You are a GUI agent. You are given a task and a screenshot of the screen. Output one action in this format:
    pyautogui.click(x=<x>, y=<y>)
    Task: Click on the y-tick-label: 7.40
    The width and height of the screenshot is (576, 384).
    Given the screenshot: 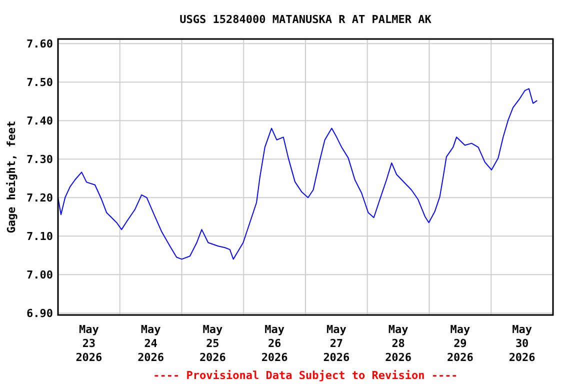 What is the action you would take?
    pyautogui.click(x=39, y=121)
    